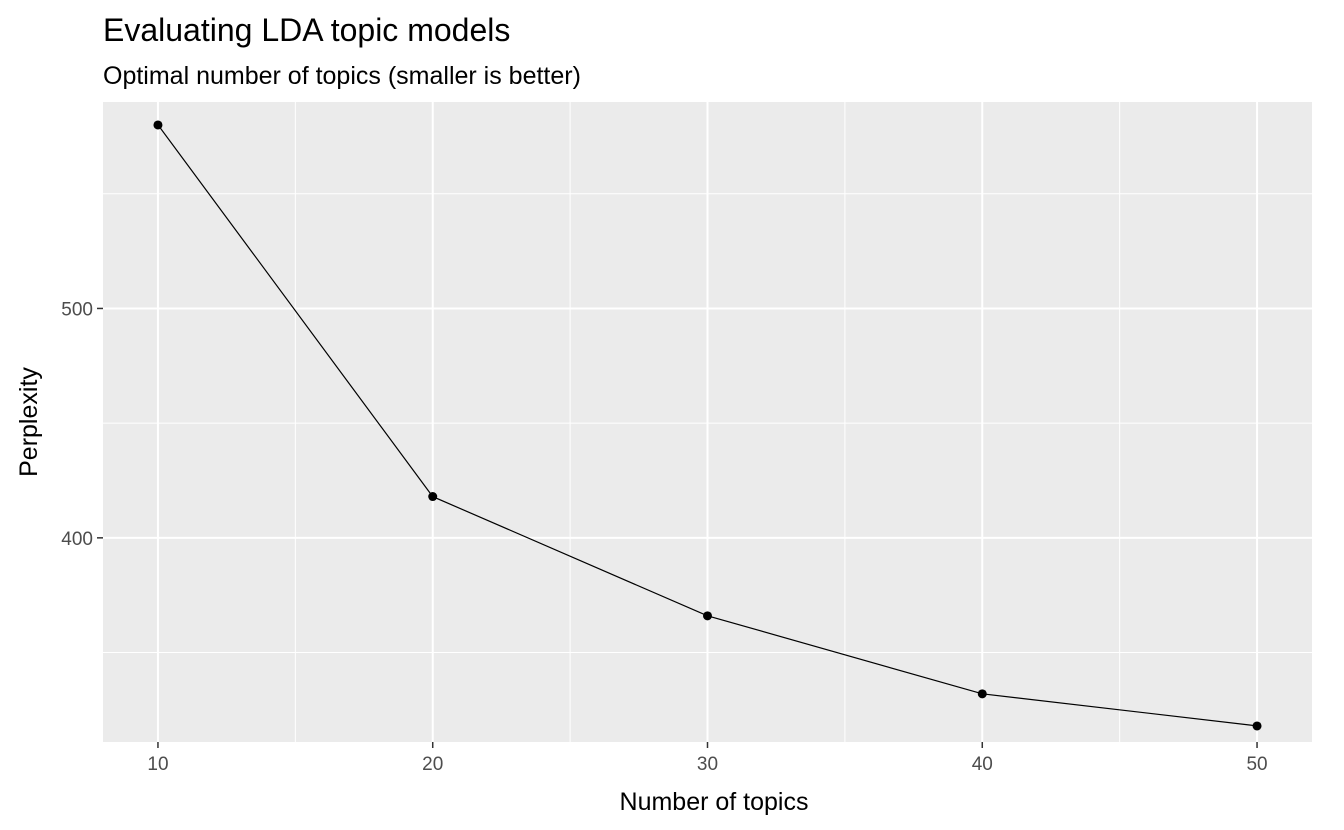 This screenshot has height=830, width=1344. I want to click on y-tick-labels: 400 500, so click(77, 424).